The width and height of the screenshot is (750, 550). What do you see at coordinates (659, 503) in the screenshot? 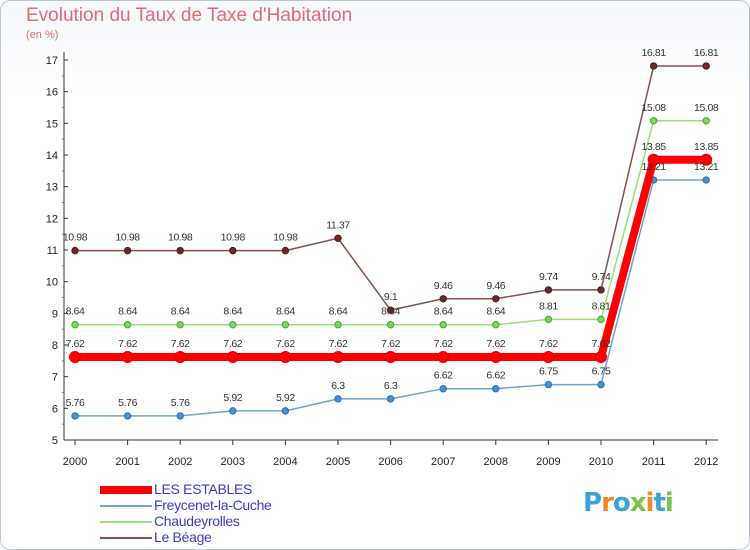
I see `logo-letter: t` at bounding box center [659, 503].